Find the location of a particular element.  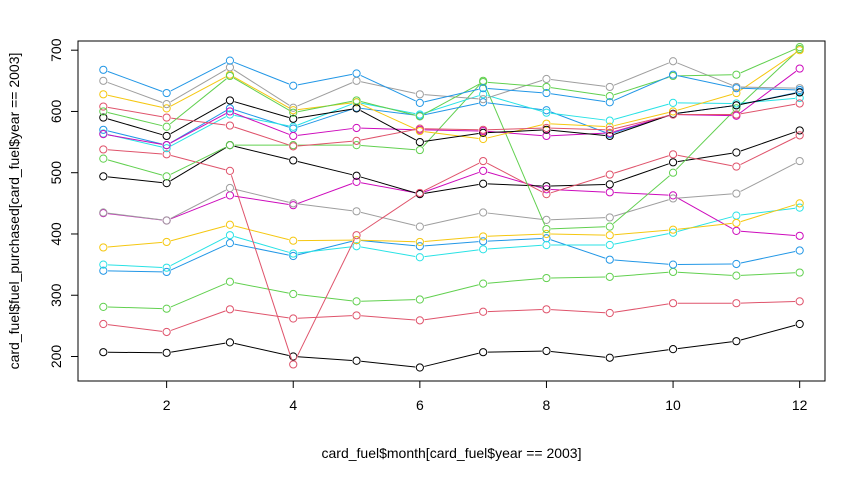

x-tick-label: 12 is located at coordinates (800, 405).